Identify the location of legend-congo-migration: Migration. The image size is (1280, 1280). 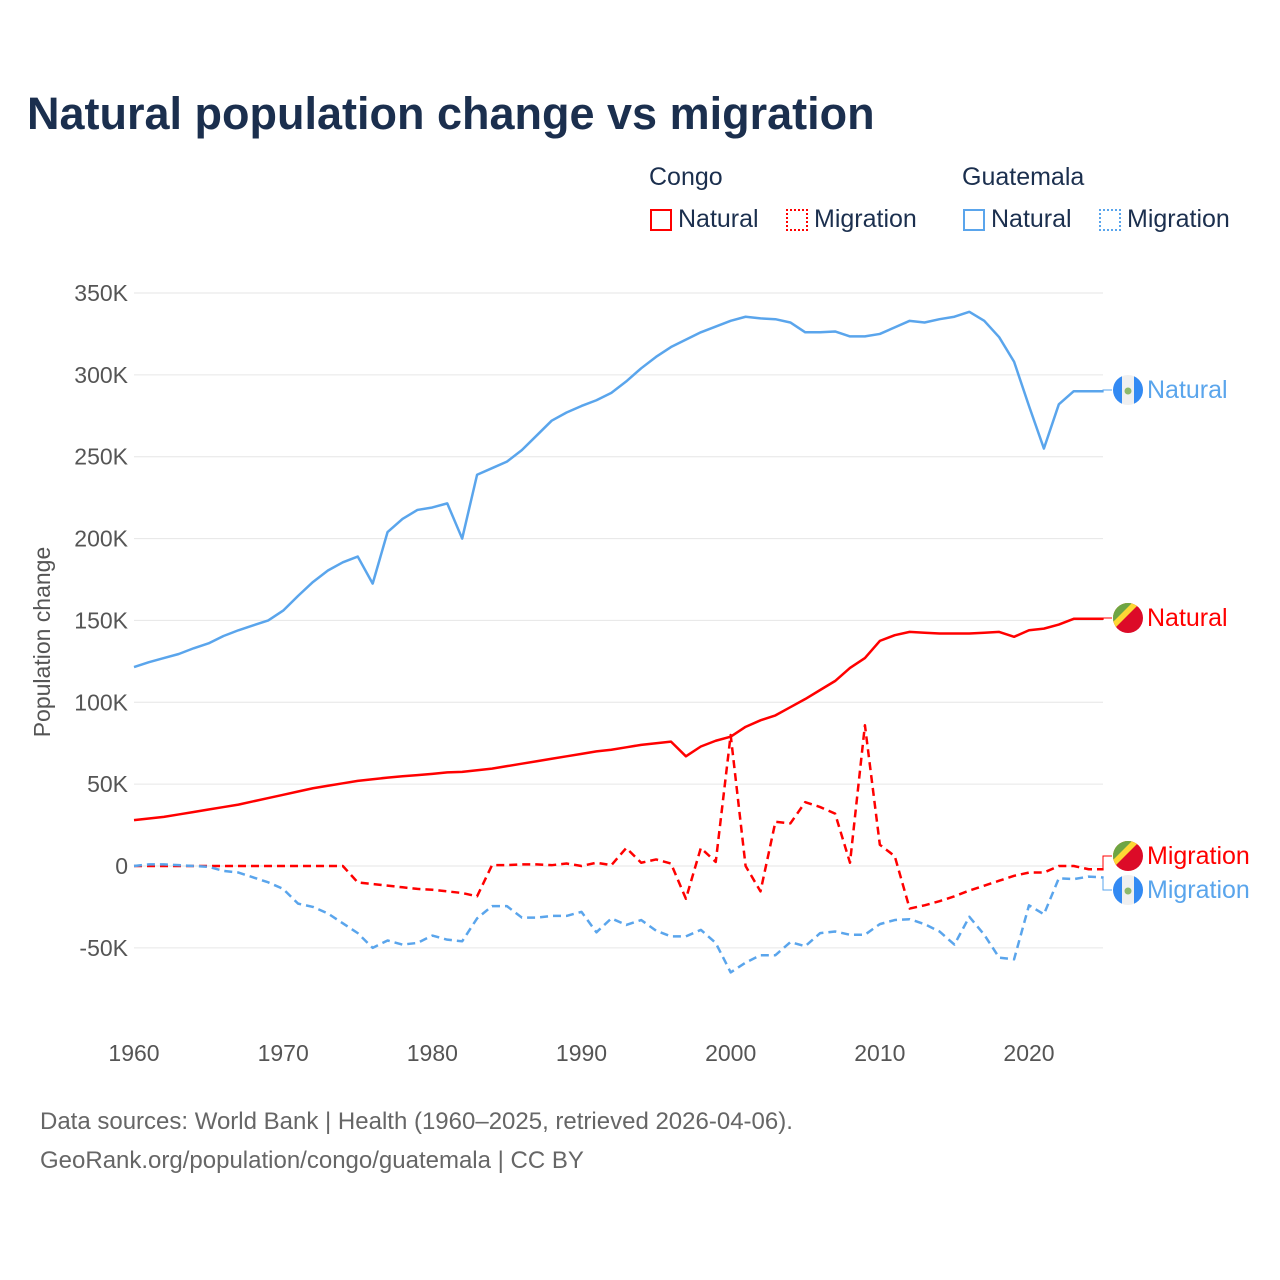
(851, 219).